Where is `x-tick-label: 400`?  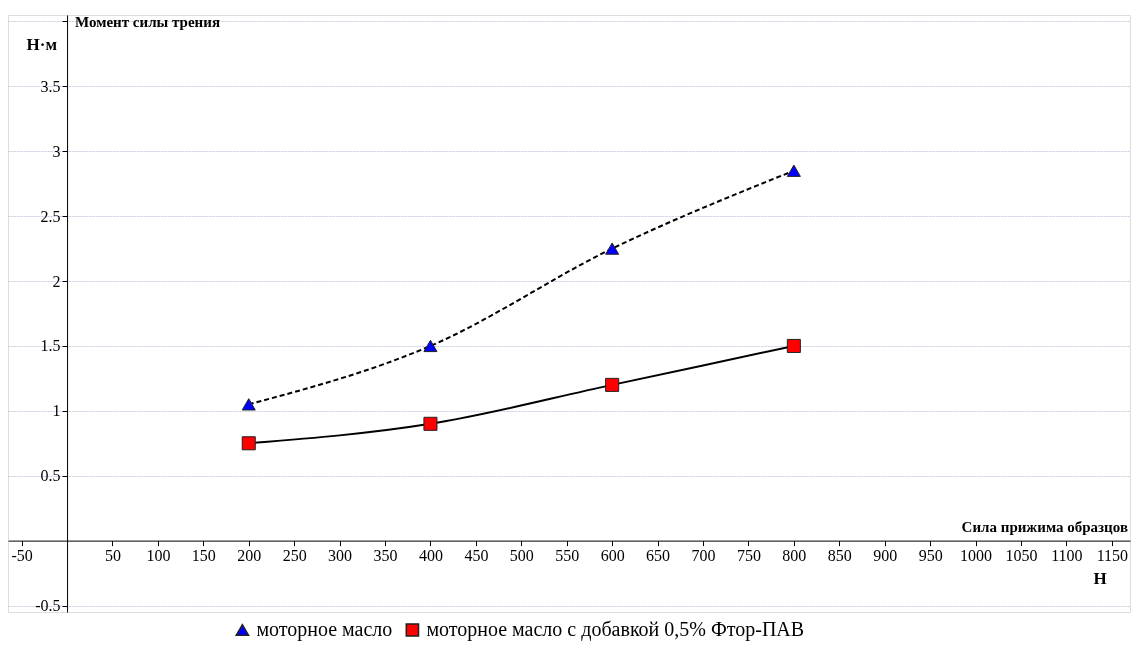 x-tick-label: 400 is located at coordinates (430, 556).